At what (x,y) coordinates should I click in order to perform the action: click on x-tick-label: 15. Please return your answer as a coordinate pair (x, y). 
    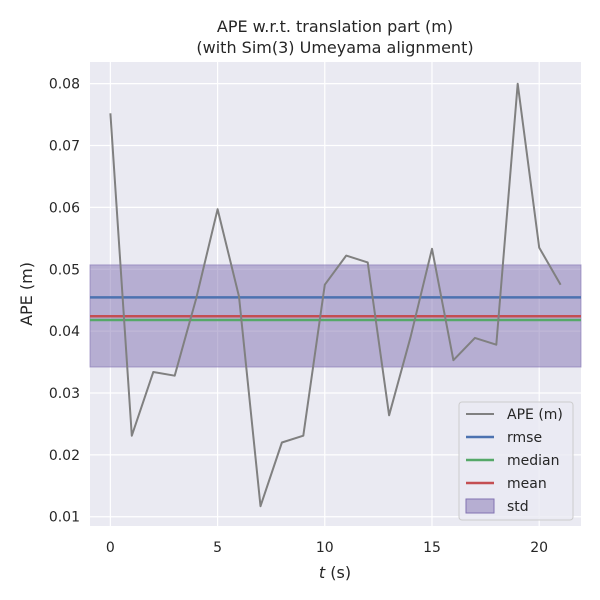
    Looking at the image, I should click on (432, 548).